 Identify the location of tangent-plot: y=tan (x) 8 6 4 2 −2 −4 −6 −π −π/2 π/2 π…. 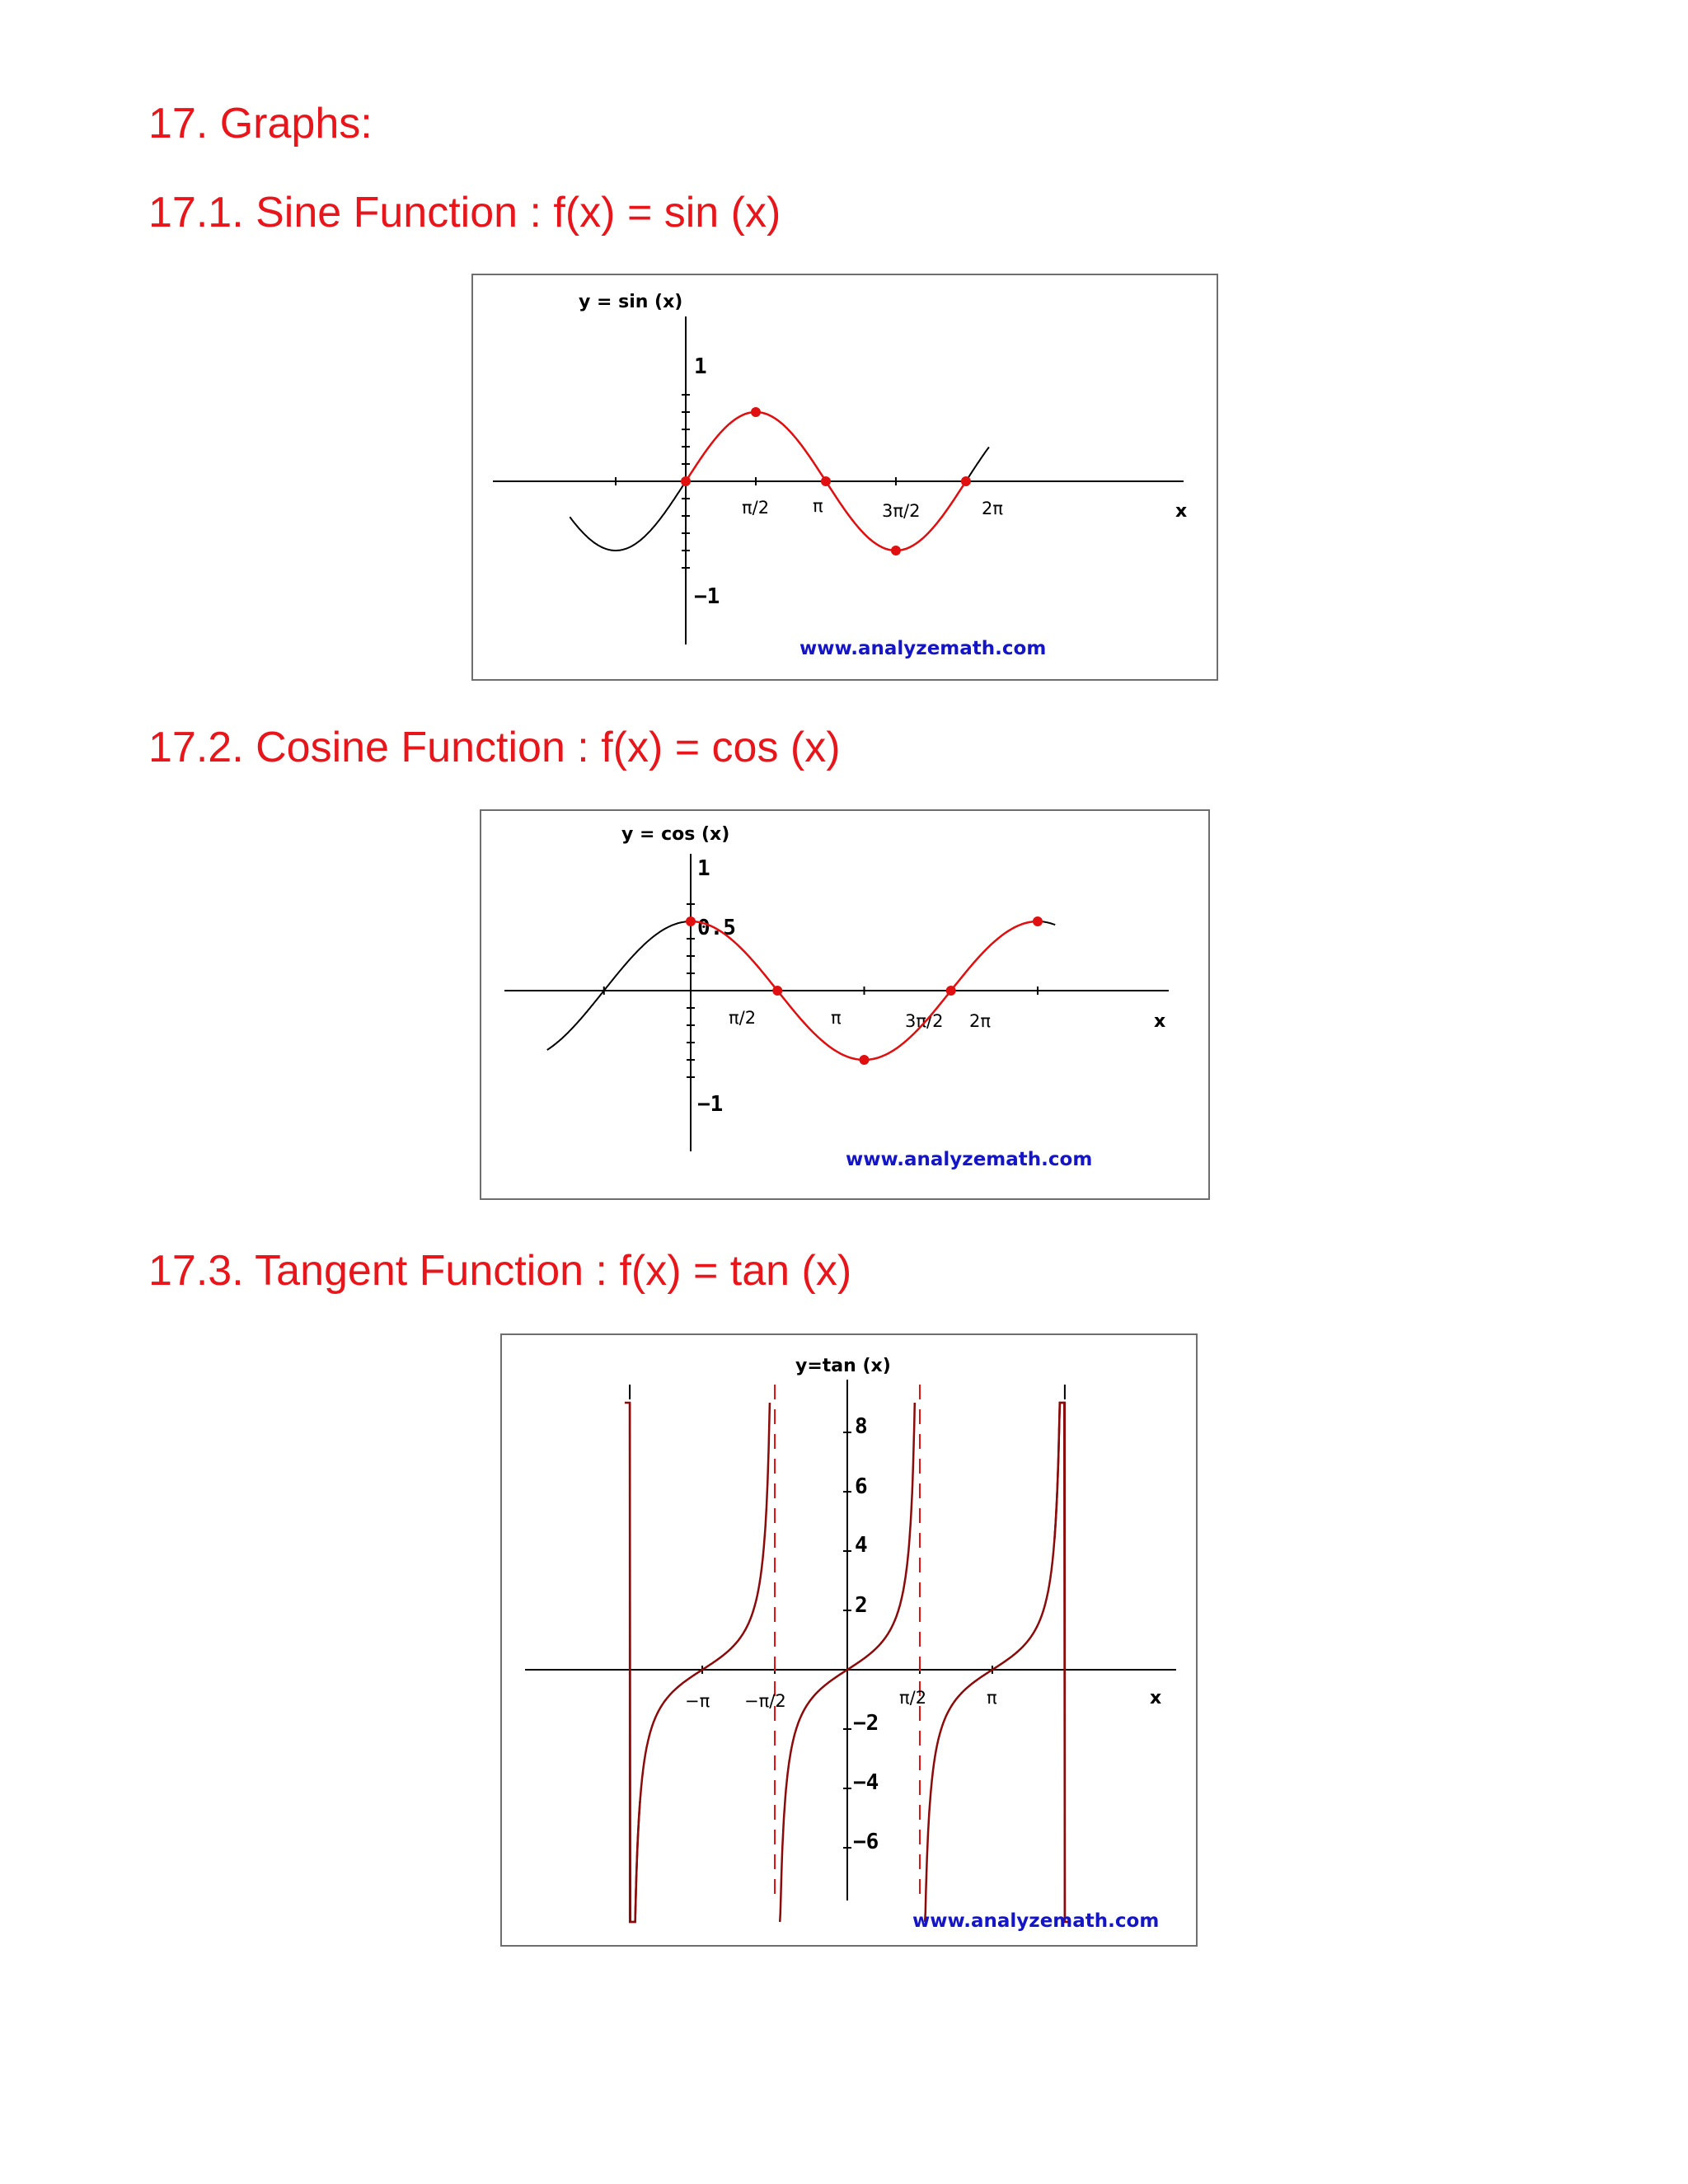
(850, 1644).